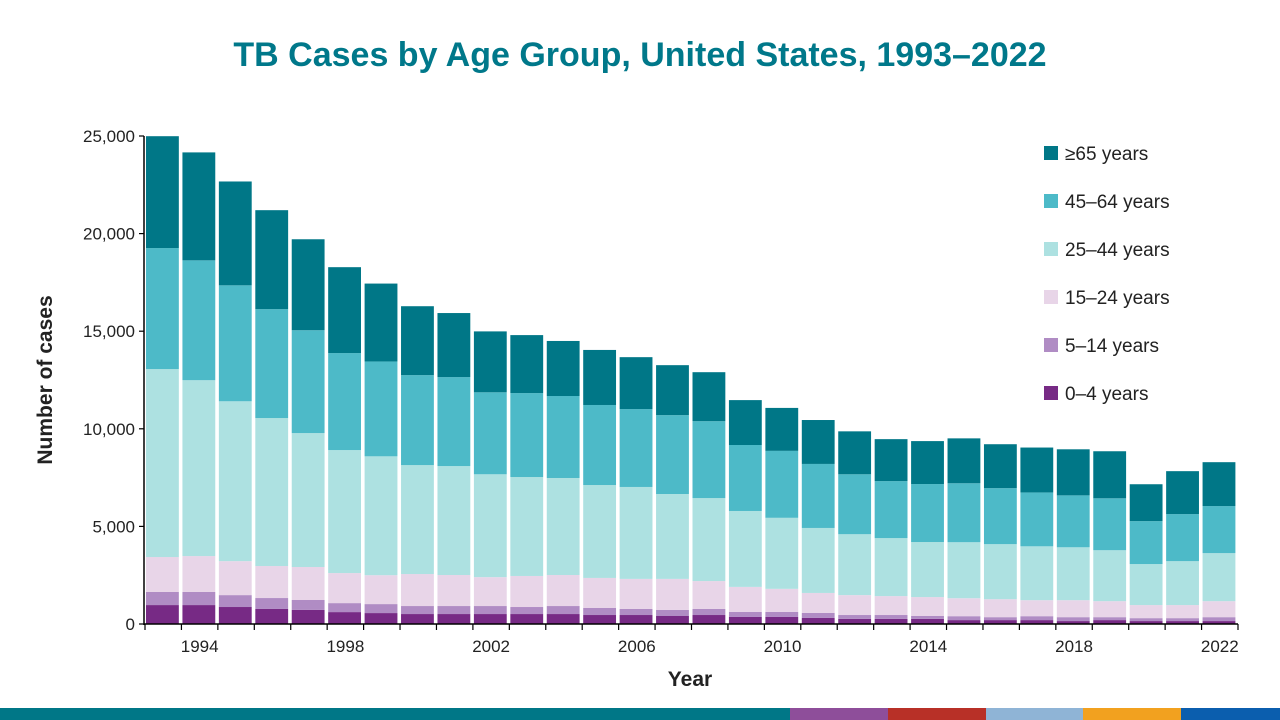 The width and height of the screenshot is (1280, 720). What do you see at coordinates (109, 331) in the screenshot?
I see `y-tick-label: 15,000` at bounding box center [109, 331].